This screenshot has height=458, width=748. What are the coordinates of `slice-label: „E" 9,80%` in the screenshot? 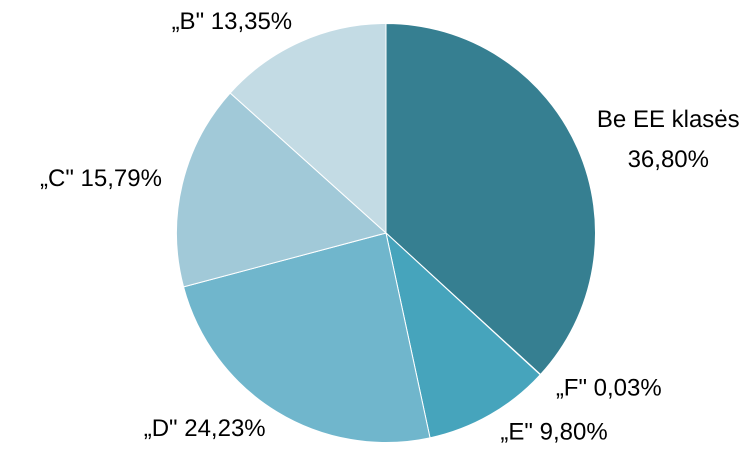 It's located at (554, 432).